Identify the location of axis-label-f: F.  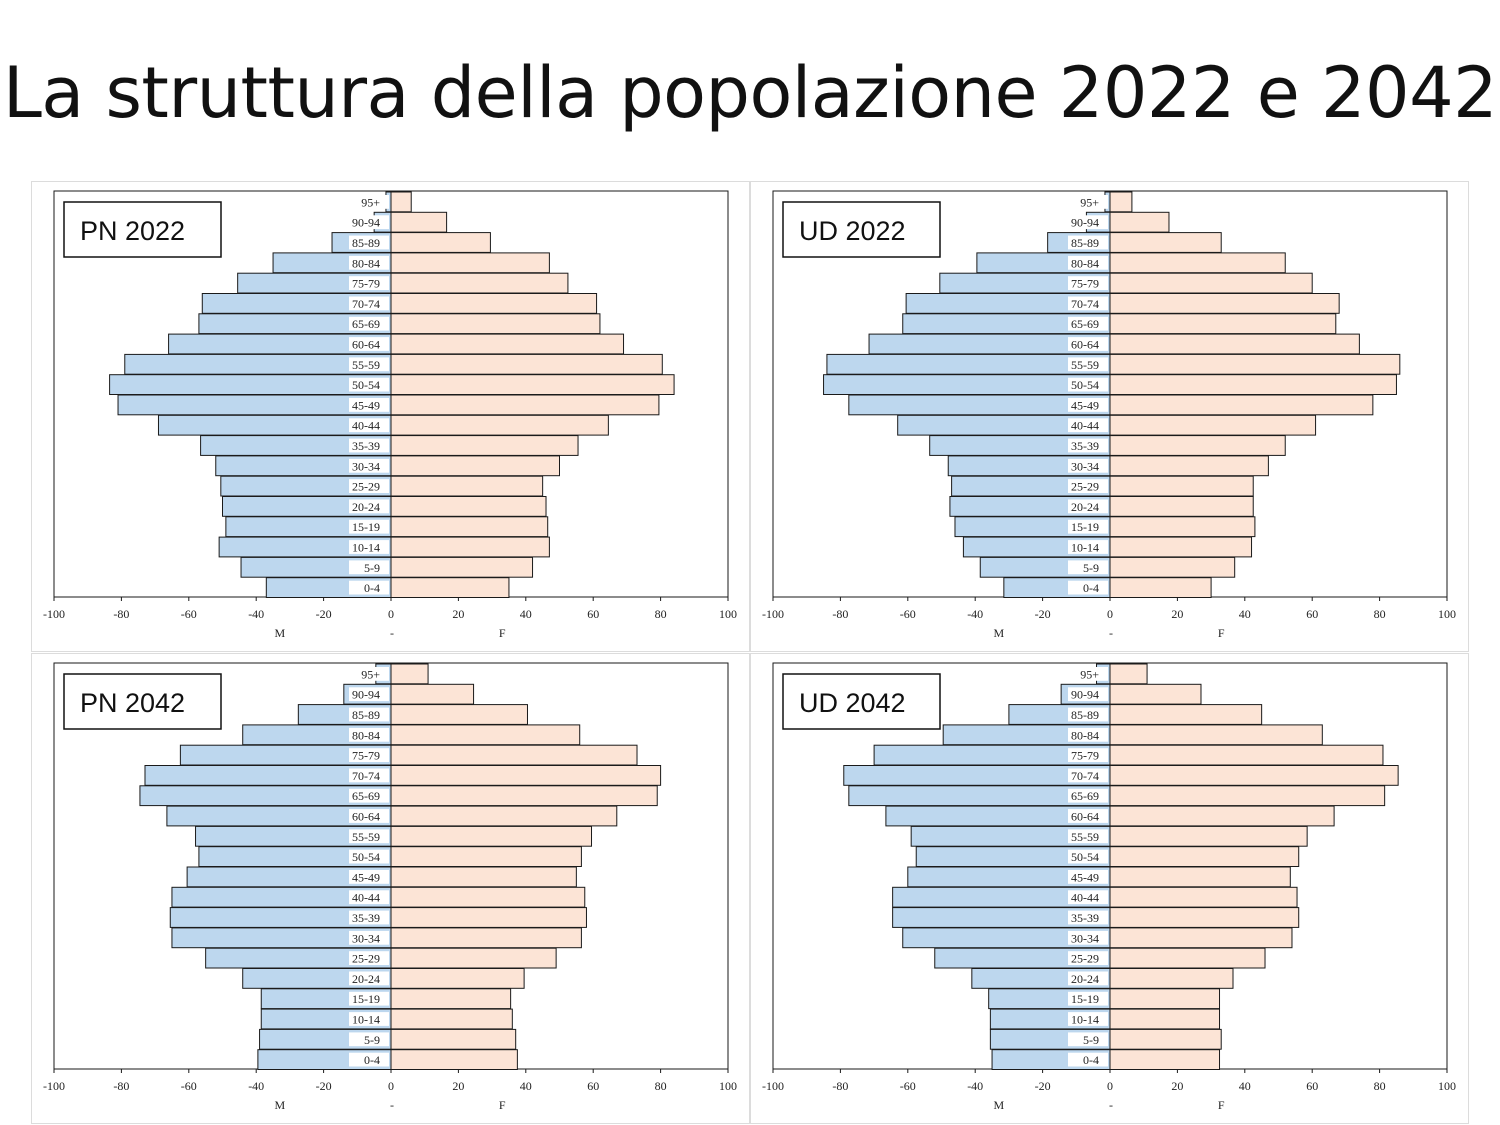
(1221, 1105).